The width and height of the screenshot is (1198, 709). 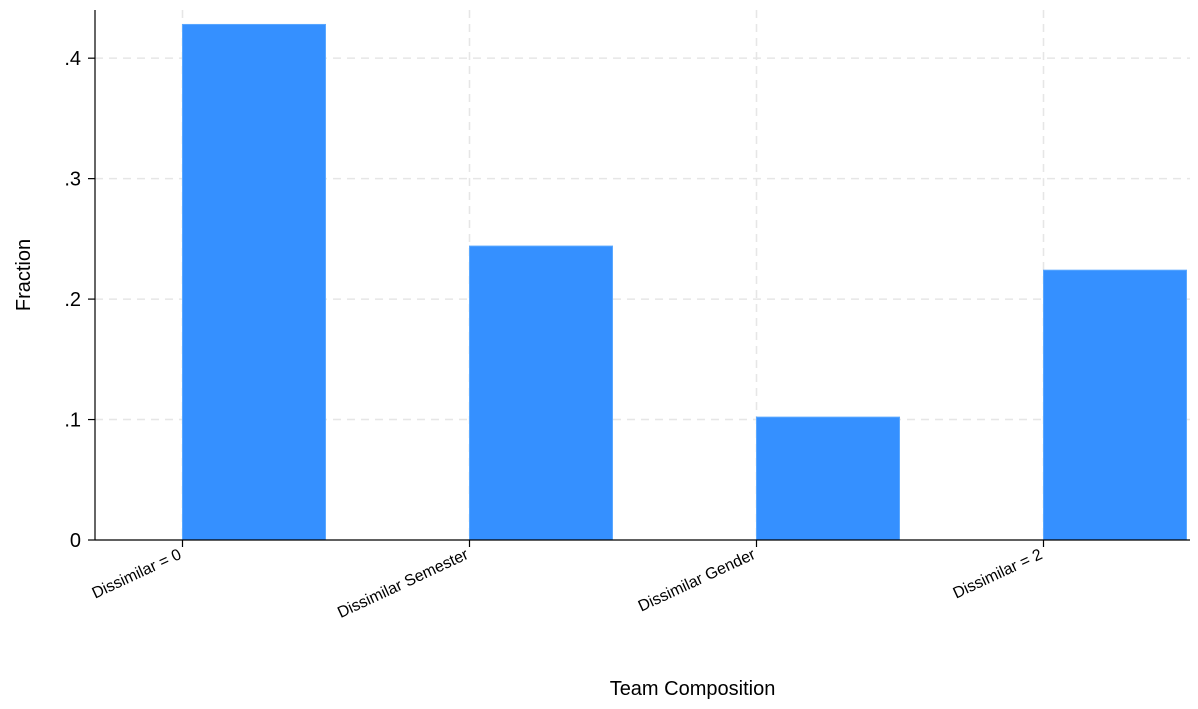 I want to click on x-axis-title: Team Composition, so click(x=693, y=689).